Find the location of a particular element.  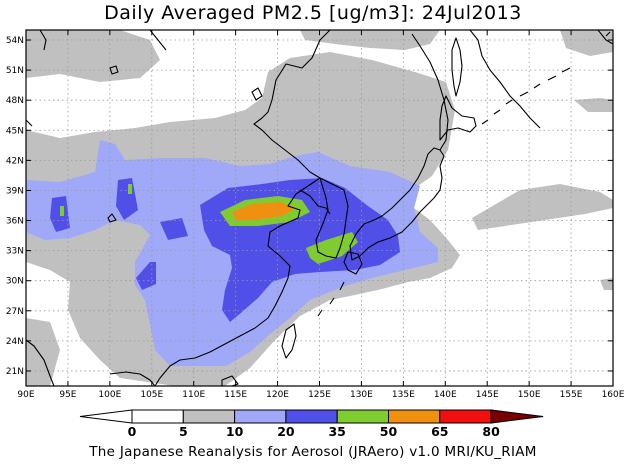

colorbar-label: 10 is located at coordinates (235, 431).